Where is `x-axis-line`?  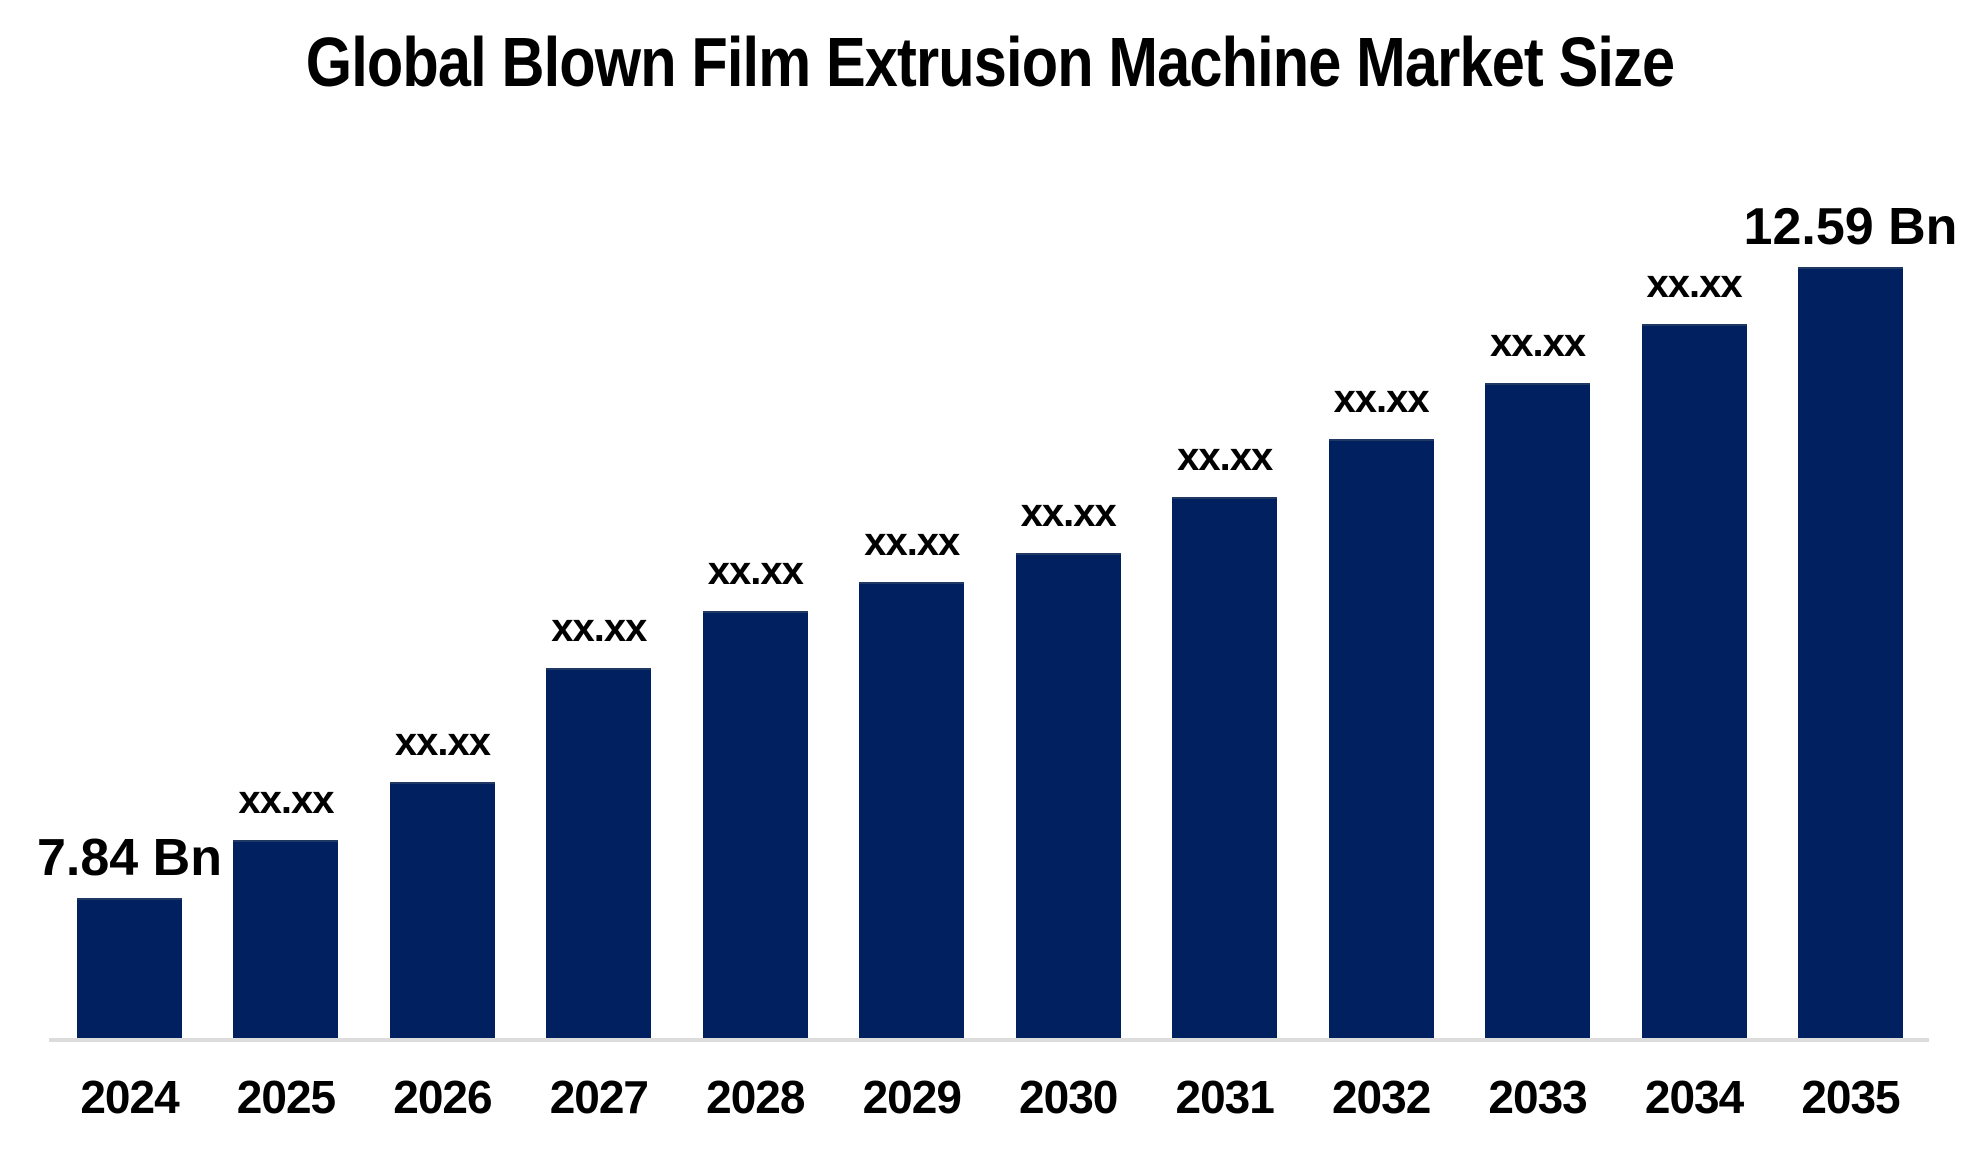
x-axis-line is located at coordinates (989, 1040).